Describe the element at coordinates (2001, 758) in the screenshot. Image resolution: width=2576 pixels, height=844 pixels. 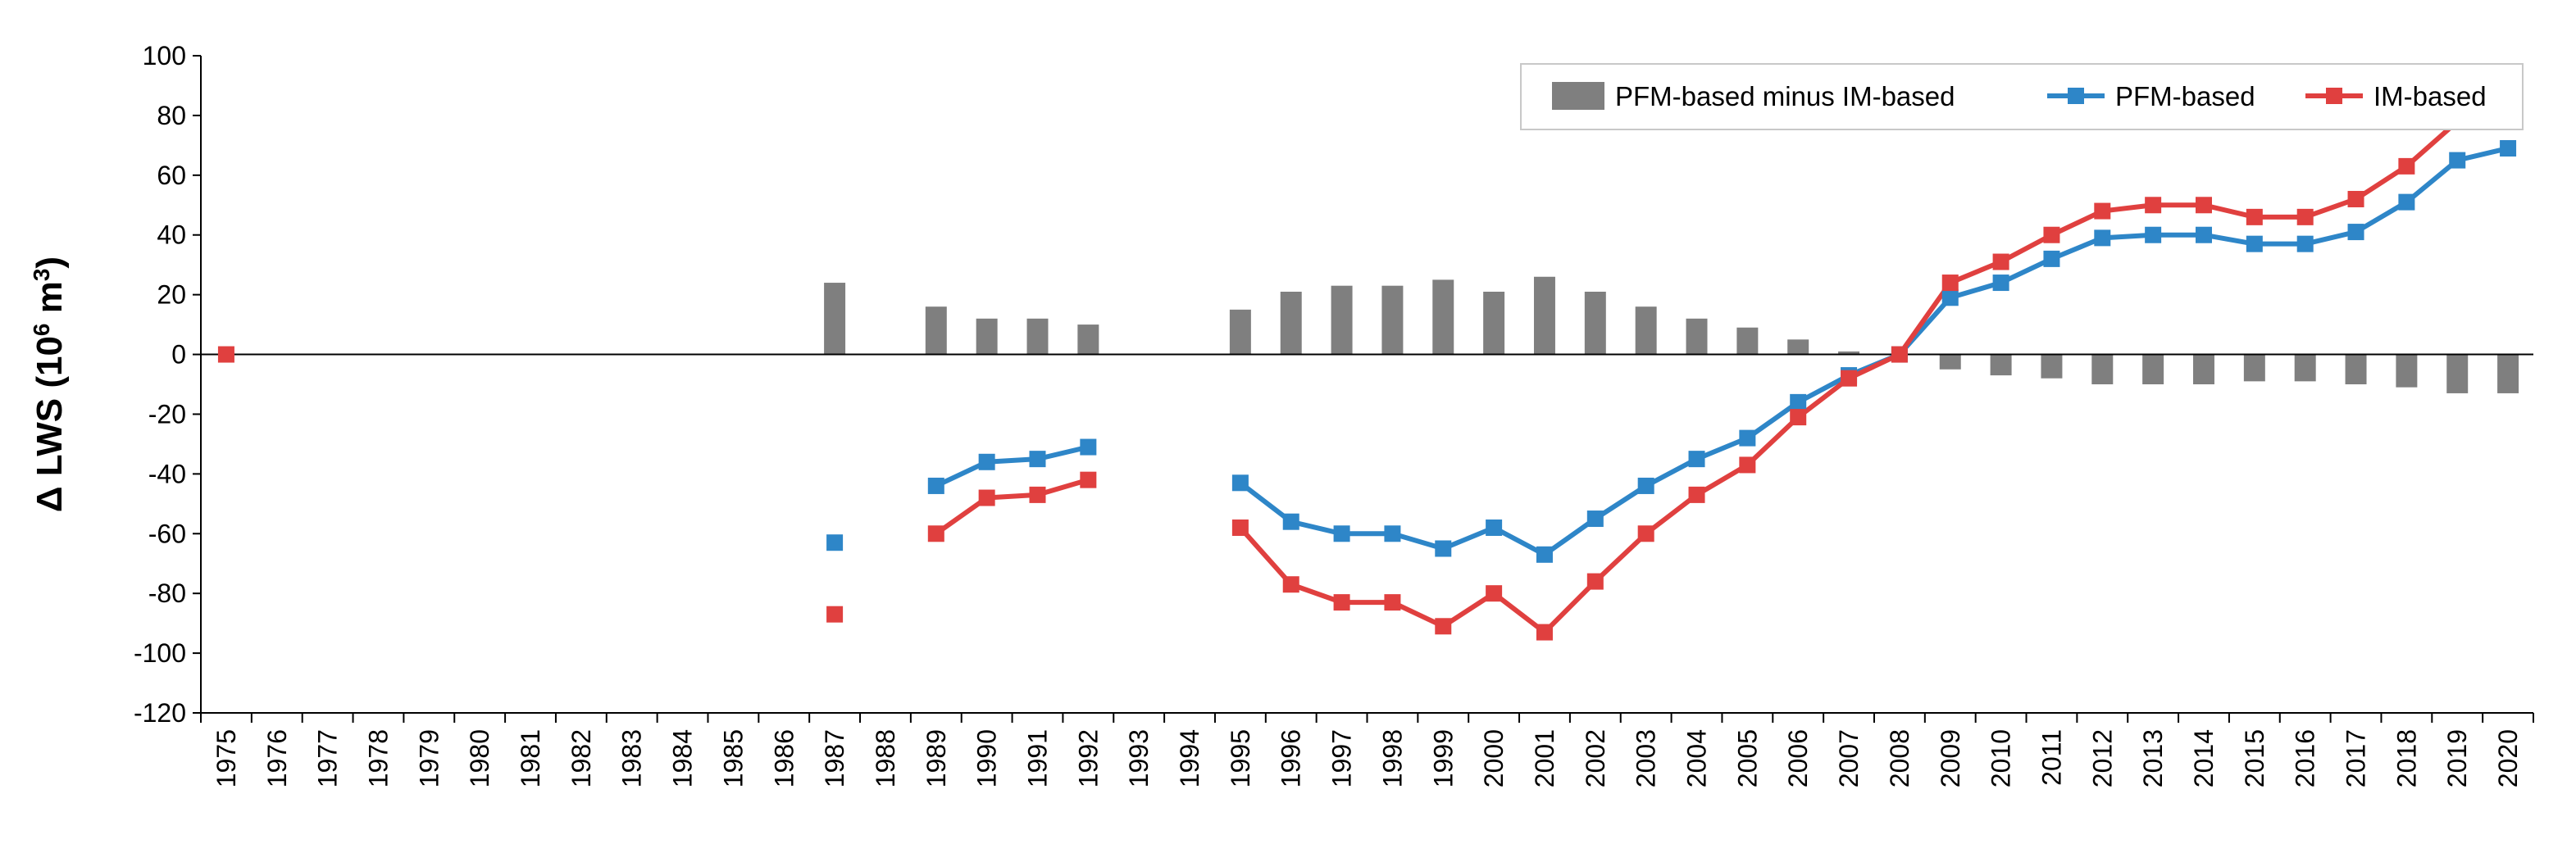
I see `x-tick-label: 2010` at that location.